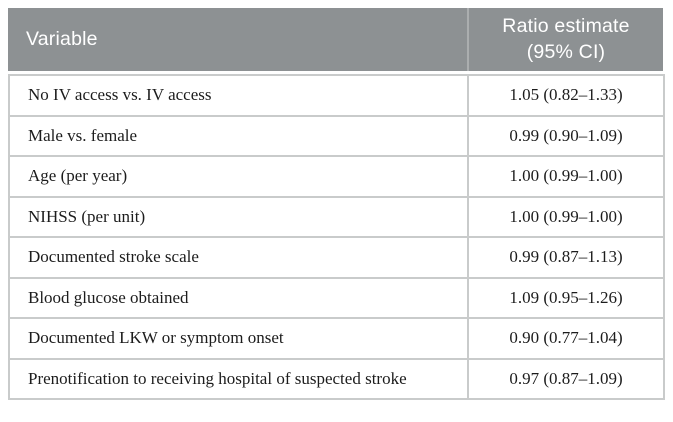 The image size is (673, 422). I want to click on table-row: Documented stroke scale 0.99 (0.87–1.13), so click(336, 257).